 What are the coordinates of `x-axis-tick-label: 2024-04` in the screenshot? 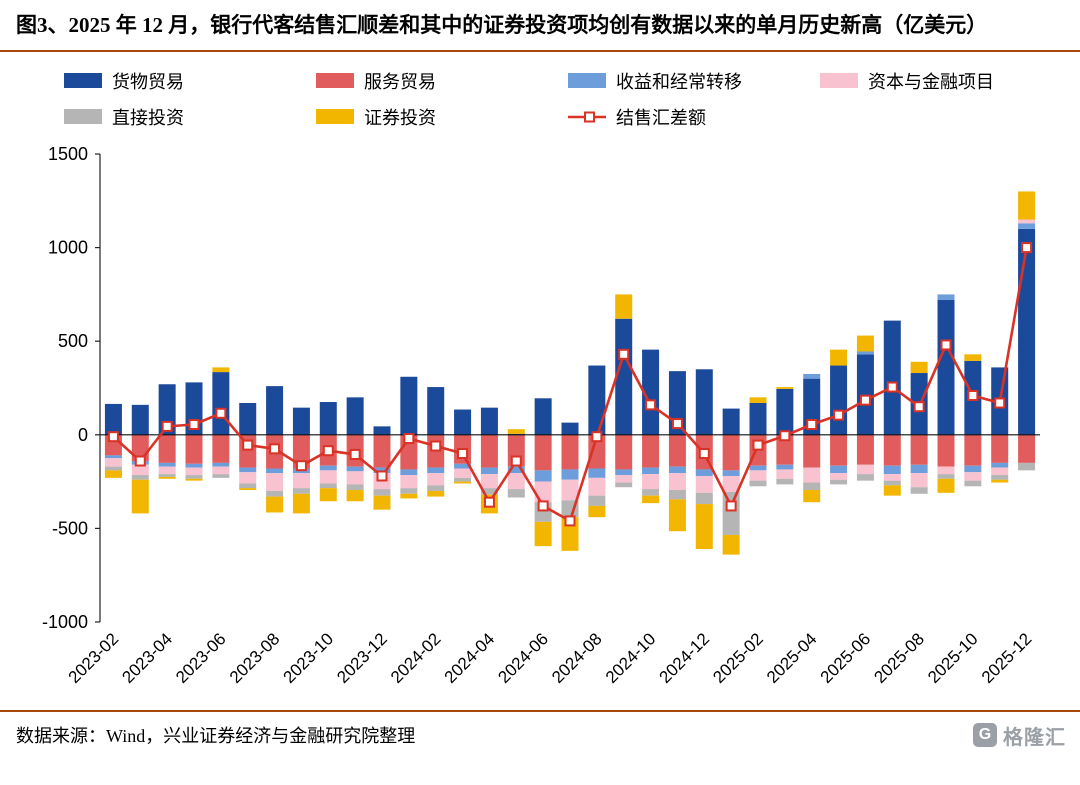 It's located at (470, 658).